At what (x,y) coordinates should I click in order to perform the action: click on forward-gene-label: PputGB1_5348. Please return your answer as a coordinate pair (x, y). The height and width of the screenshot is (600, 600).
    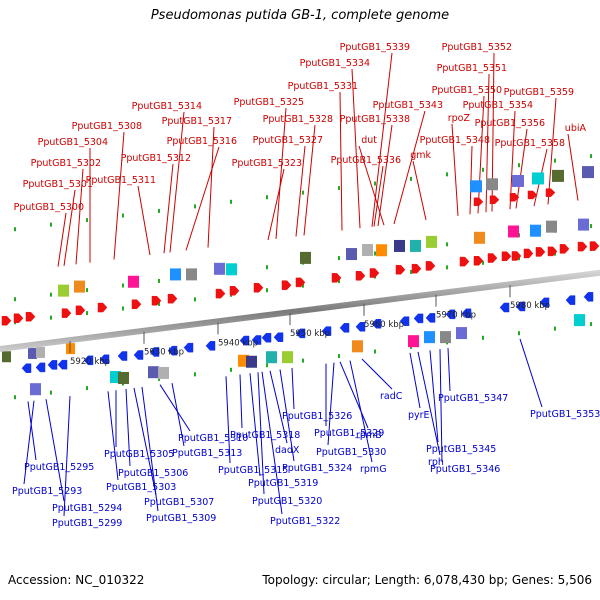
    Looking at the image, I should click on (455, 140).